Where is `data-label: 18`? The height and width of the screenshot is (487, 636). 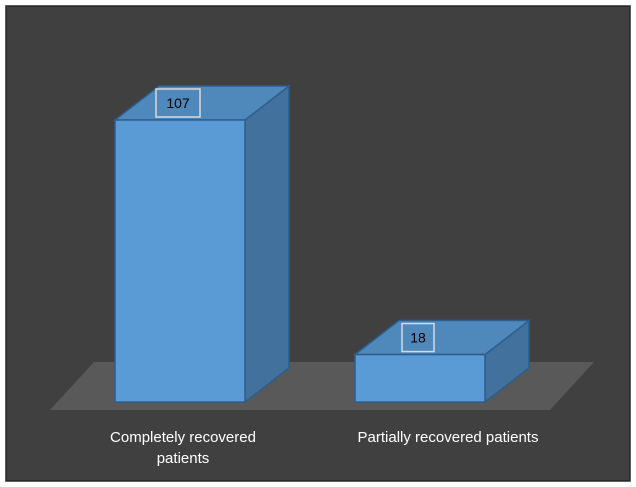
data-label: 18 is located at coordinates (418, 337).